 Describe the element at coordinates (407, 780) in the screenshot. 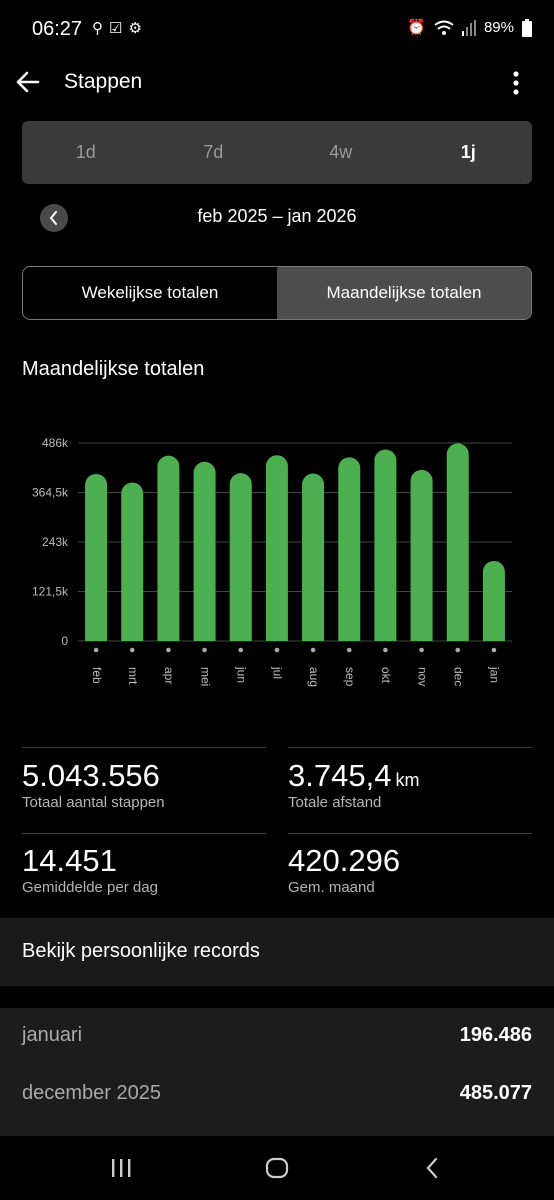

I see `distance-unit: km` at that location.